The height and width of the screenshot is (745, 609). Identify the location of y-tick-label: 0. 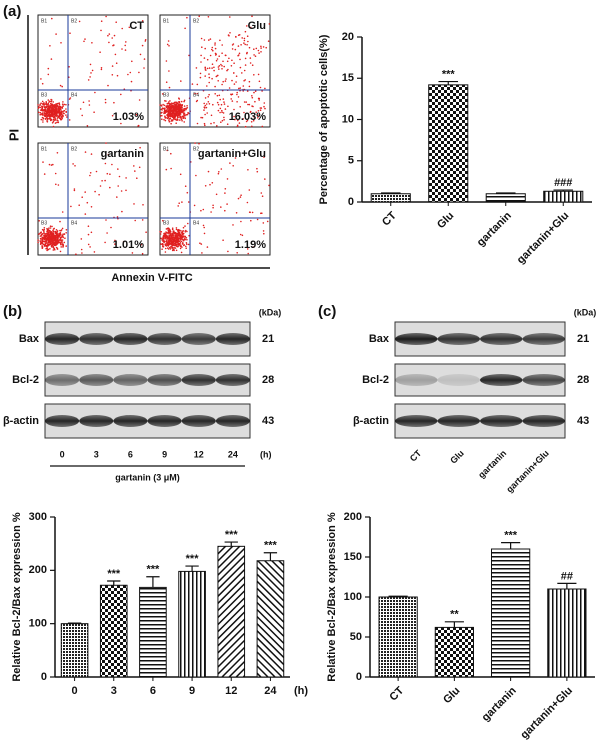
(359, 677).